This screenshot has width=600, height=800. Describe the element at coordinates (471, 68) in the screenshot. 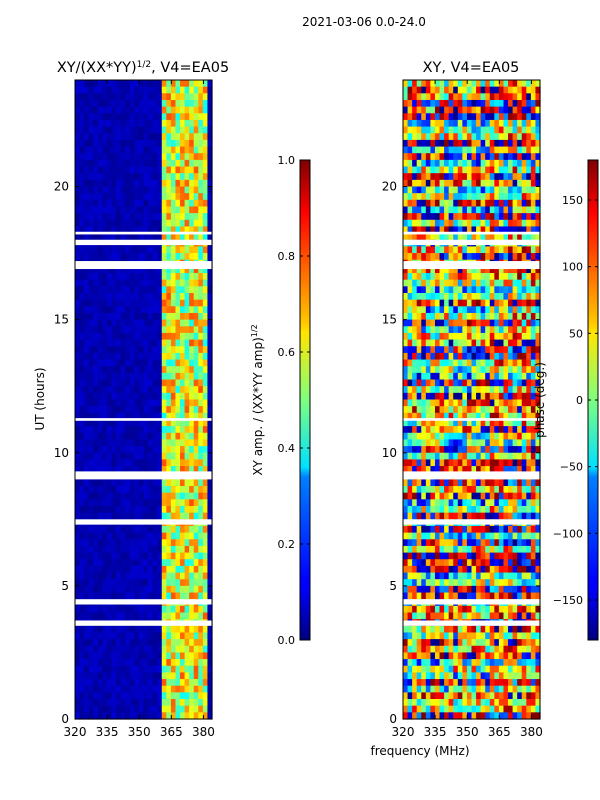

I see `phase-panel-title: XY, V4=EA05` at that location.